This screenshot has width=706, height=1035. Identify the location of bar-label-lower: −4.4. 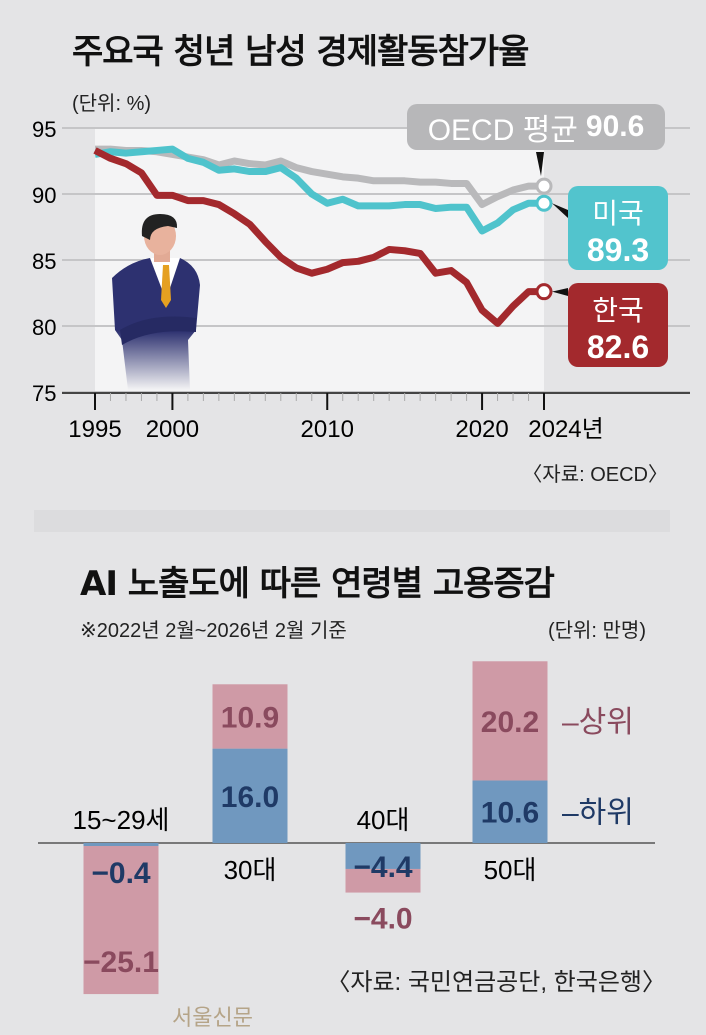
(383, 867).